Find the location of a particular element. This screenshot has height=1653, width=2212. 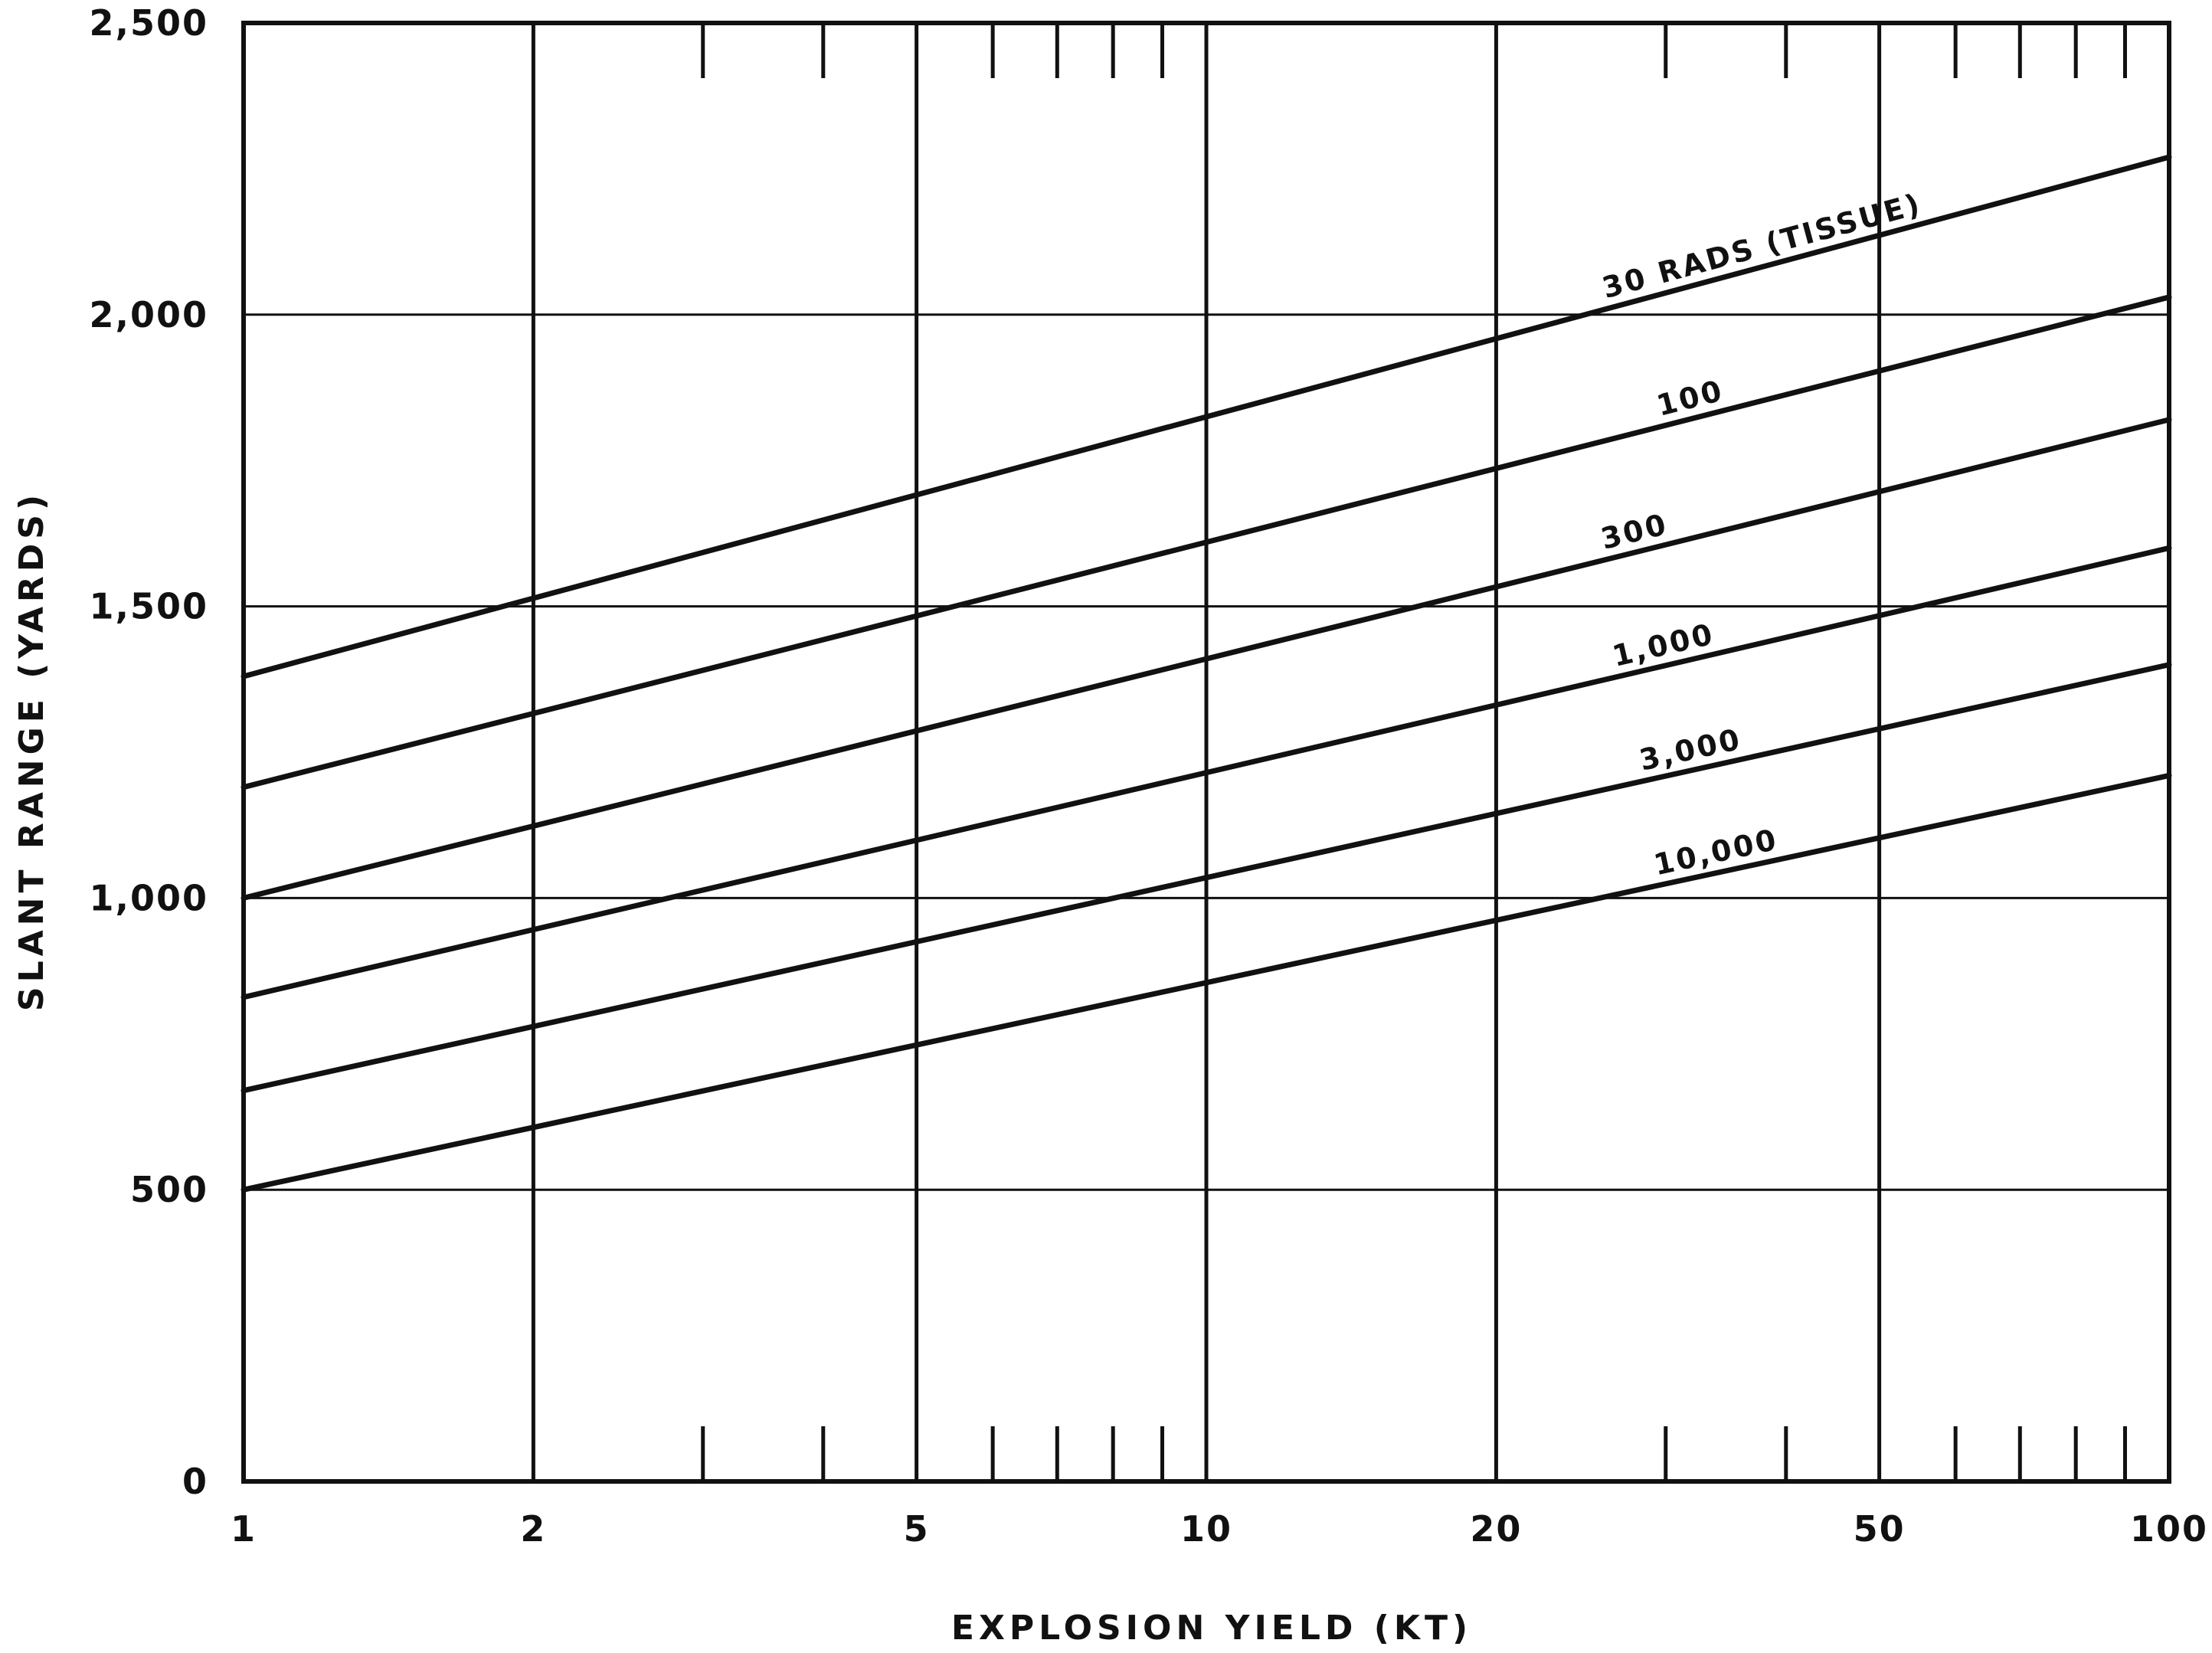

x-axis-label: EXPLOSION YIELD (KT) is located at coordinates (1211, 1628).